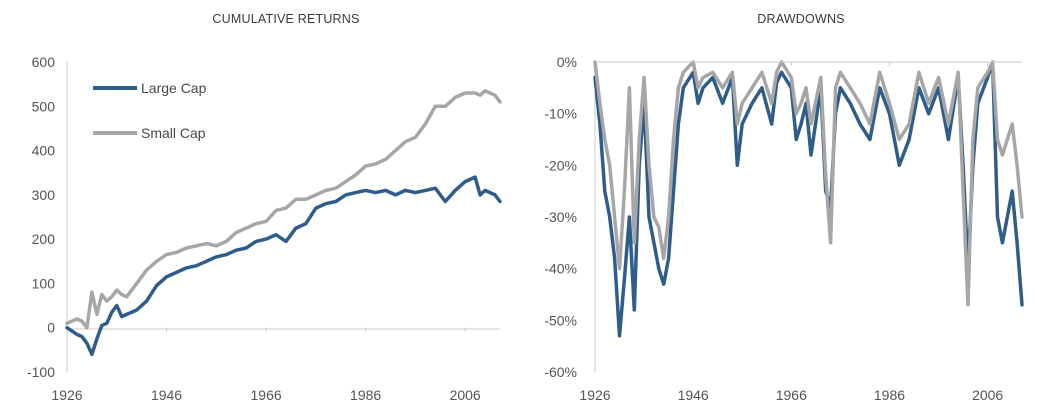 The height and width of the screenshot is (412, 1042). I want to click on left-y-tick-label: 100, so click(44, 283).